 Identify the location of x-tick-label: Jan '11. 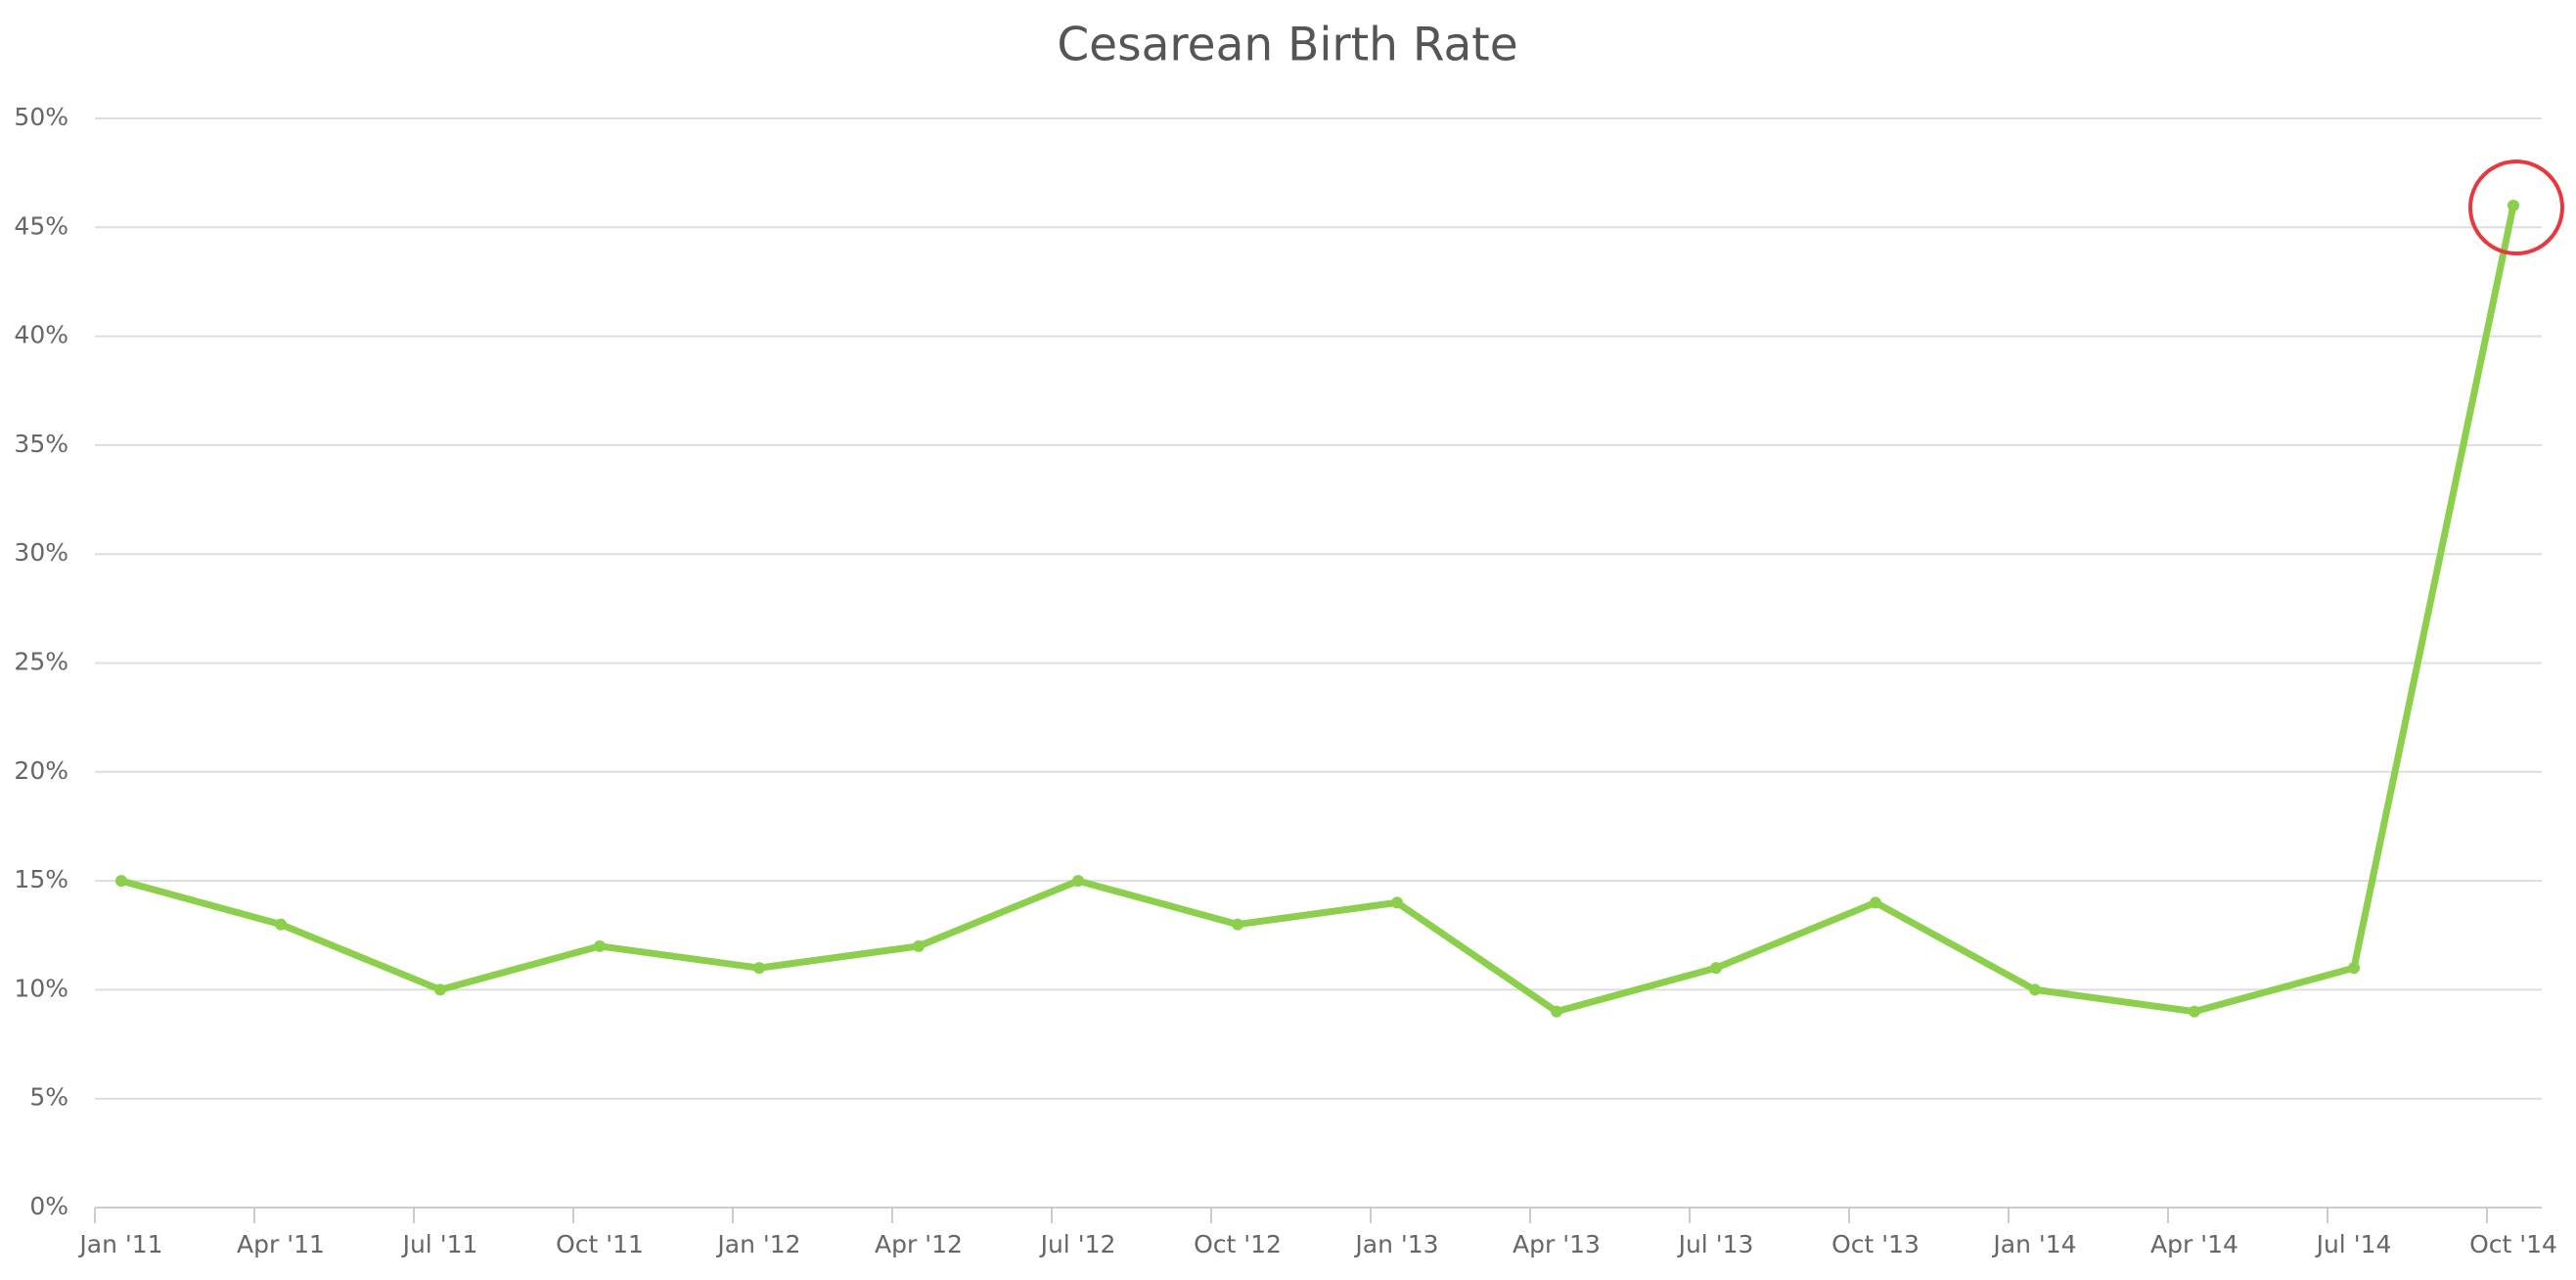
(119, 1244).